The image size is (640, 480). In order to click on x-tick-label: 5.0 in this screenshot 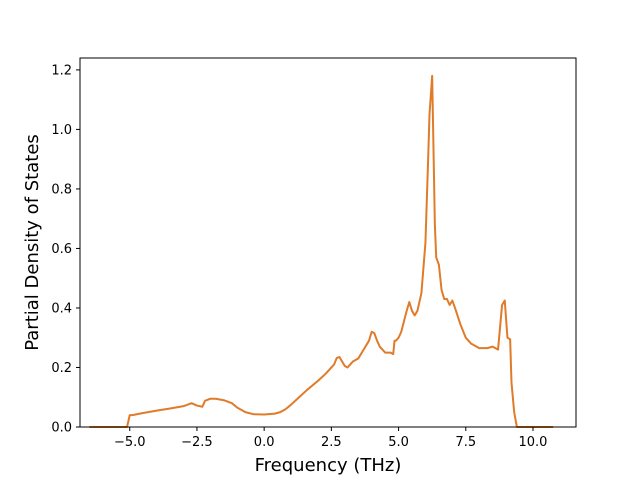, I will do `click(398, 442)`.